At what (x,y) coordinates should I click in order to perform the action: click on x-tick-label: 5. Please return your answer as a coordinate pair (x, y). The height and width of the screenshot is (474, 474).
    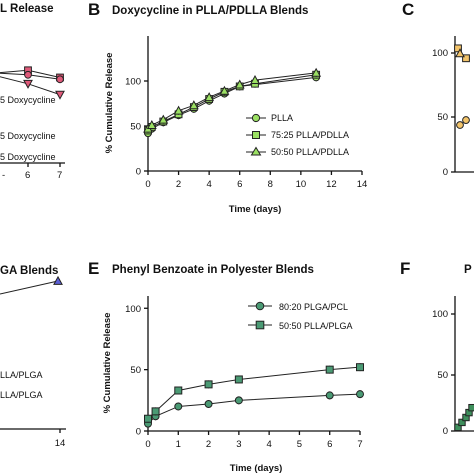
    Looking at the image, I should click on (299, 444).